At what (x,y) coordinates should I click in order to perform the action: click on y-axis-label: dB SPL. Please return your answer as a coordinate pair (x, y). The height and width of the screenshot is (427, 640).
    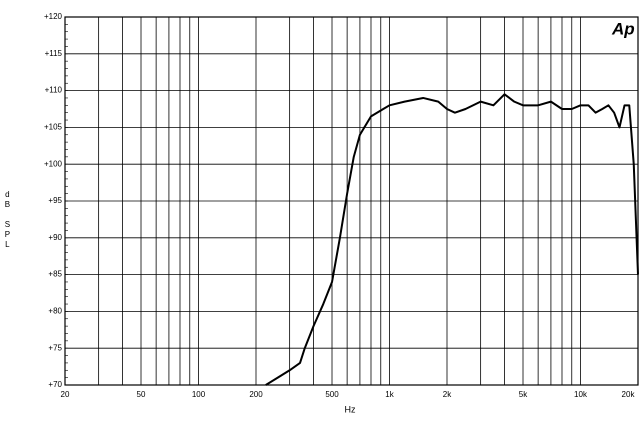
    Looking at the image, I should click on (7, 220).